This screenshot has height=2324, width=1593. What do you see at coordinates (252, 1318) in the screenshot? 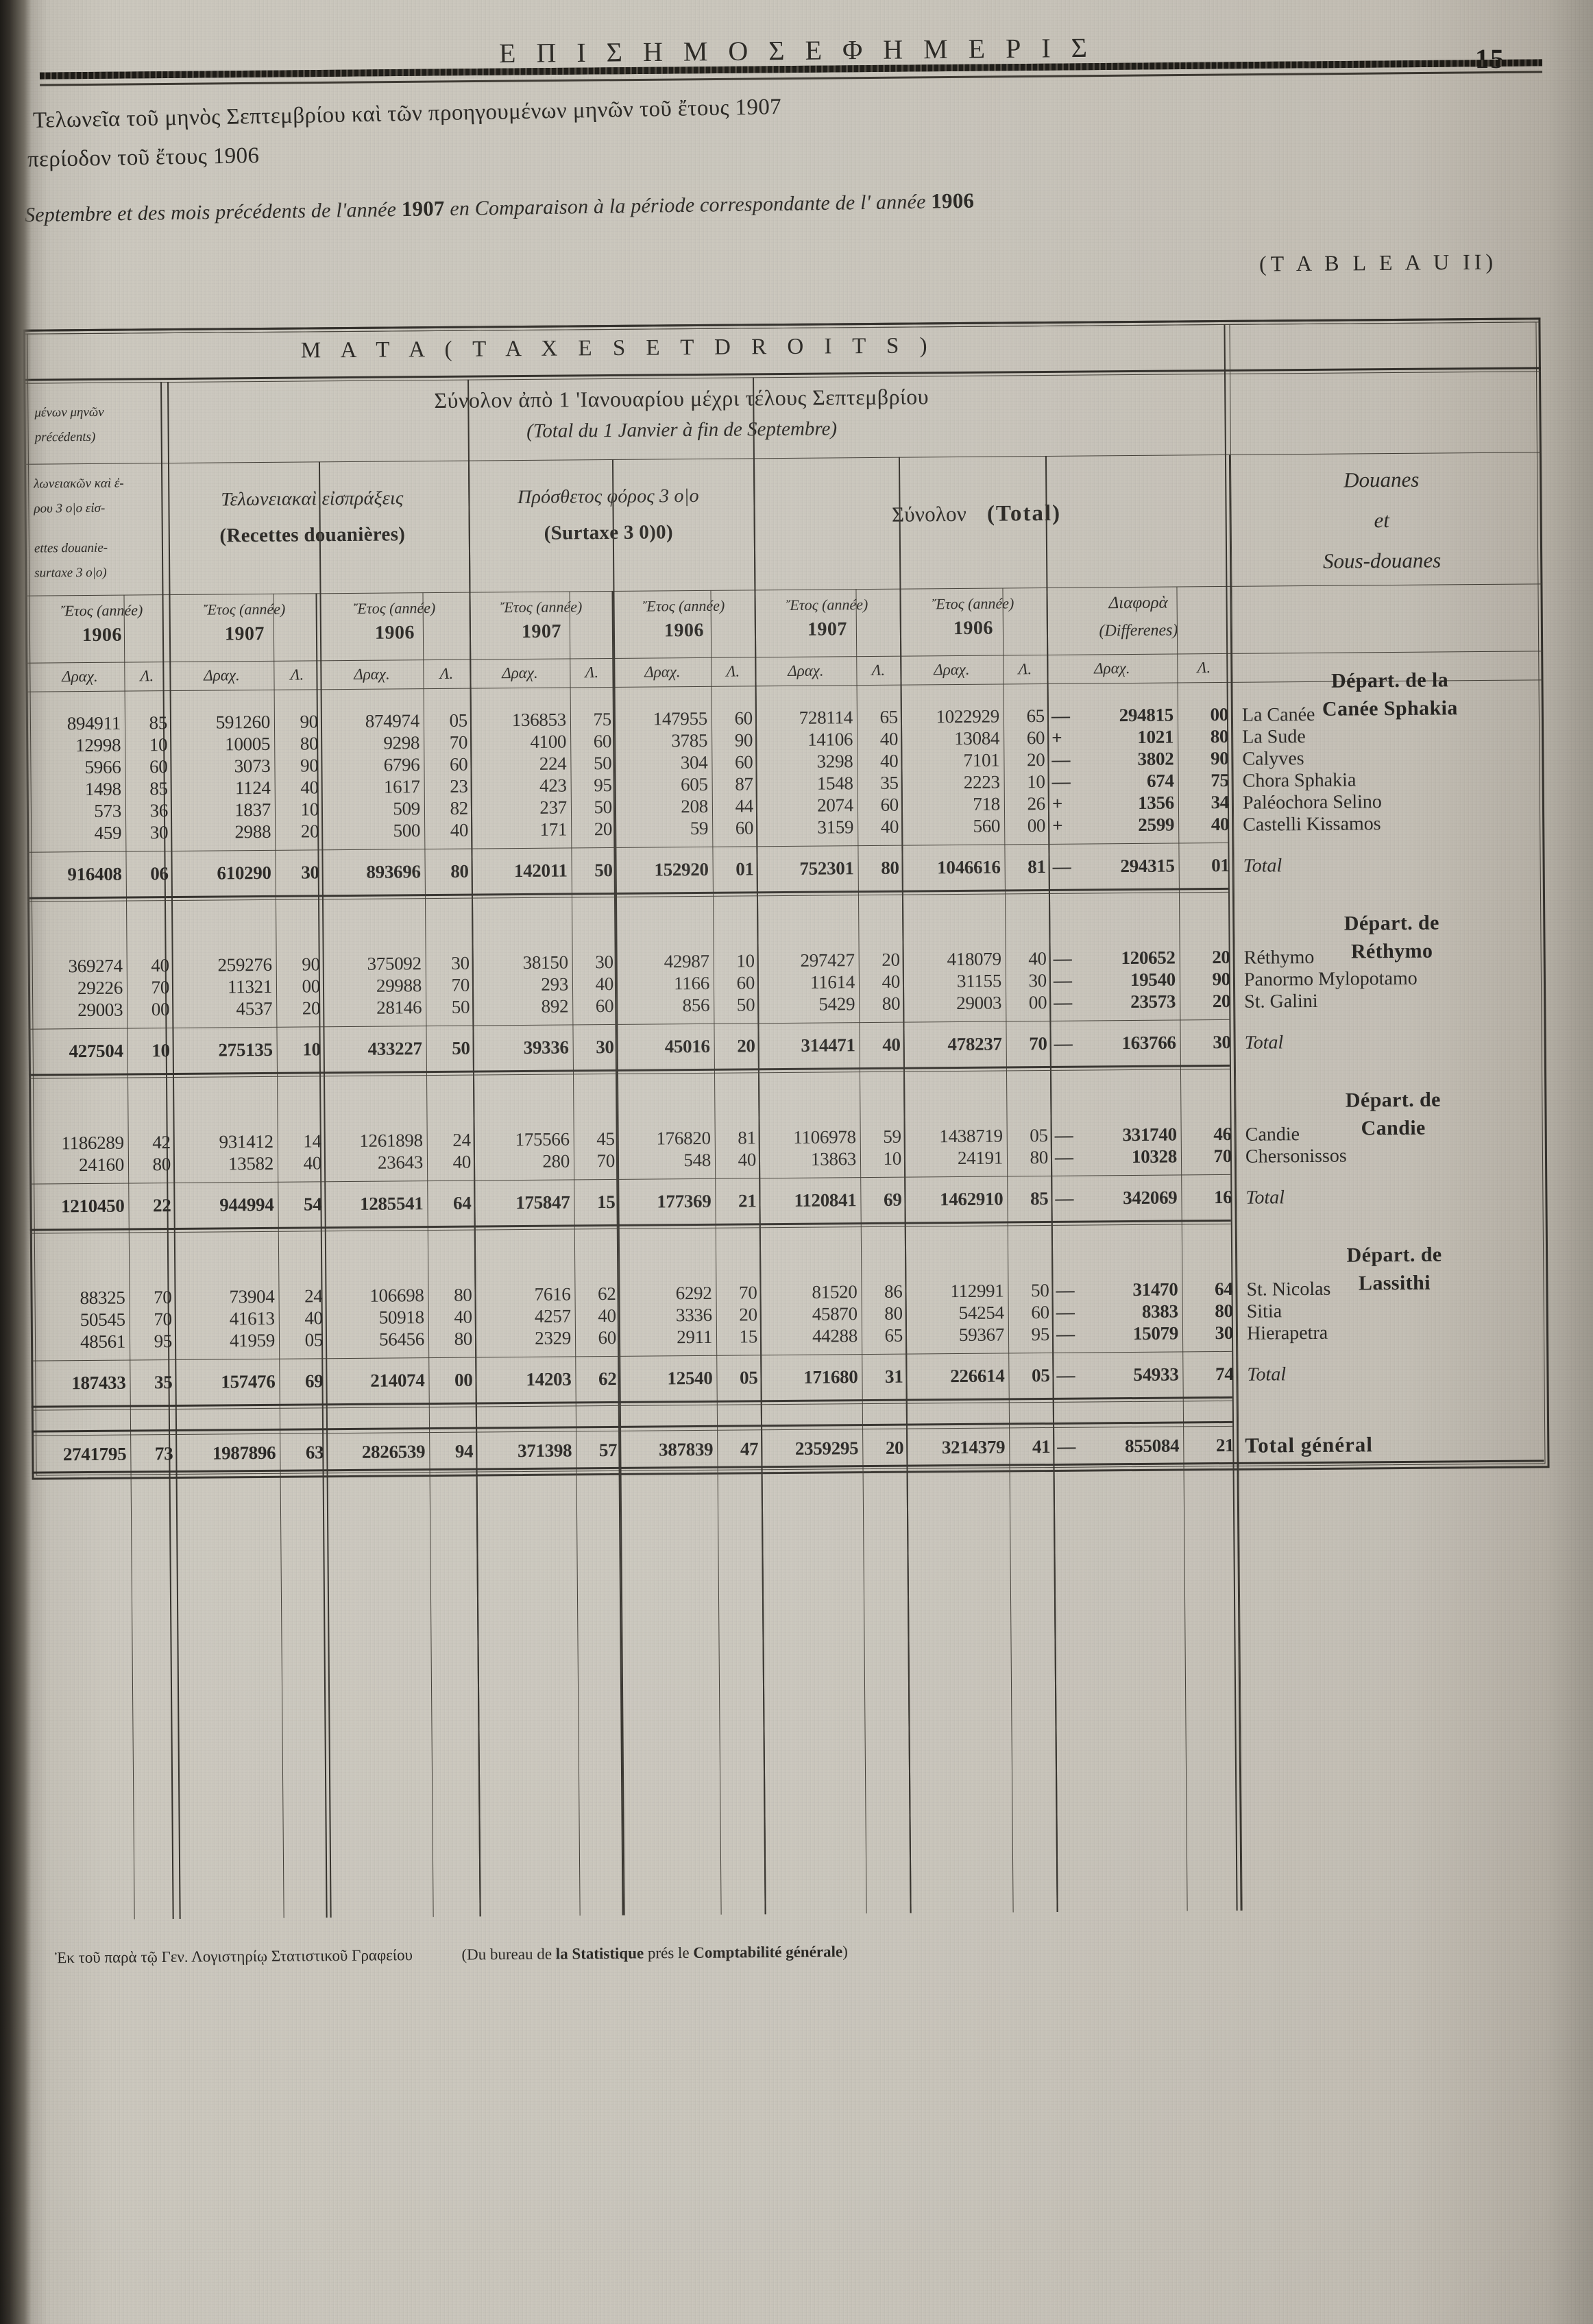
I see `cell-drachma-1: 41613` at bounding box center [252, 1318].